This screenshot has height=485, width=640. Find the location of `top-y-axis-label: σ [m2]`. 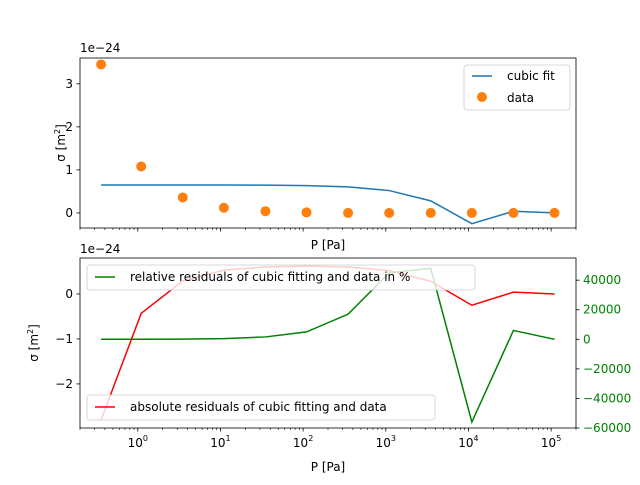

top-y-axis-label: σ [m2] is located at coordinates (60, 143).